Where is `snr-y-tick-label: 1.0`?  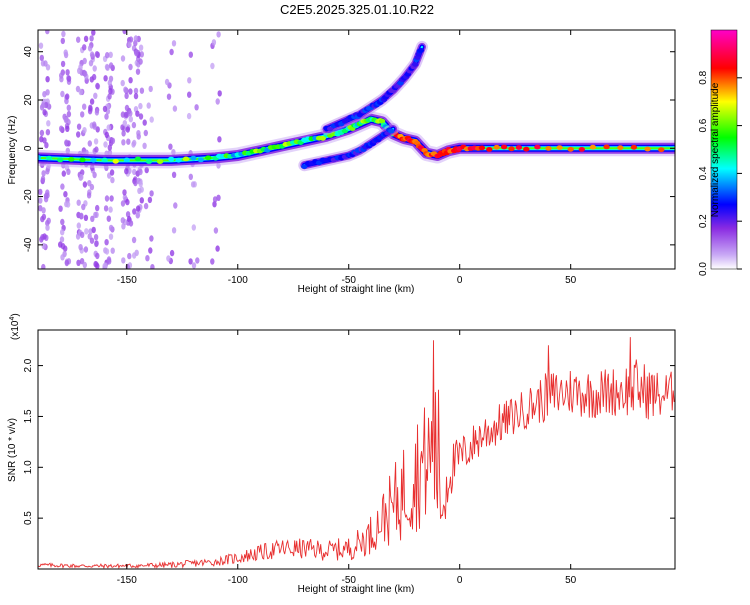 snr-y-tick-label: 1.0 is located at coordinates (28, 467).